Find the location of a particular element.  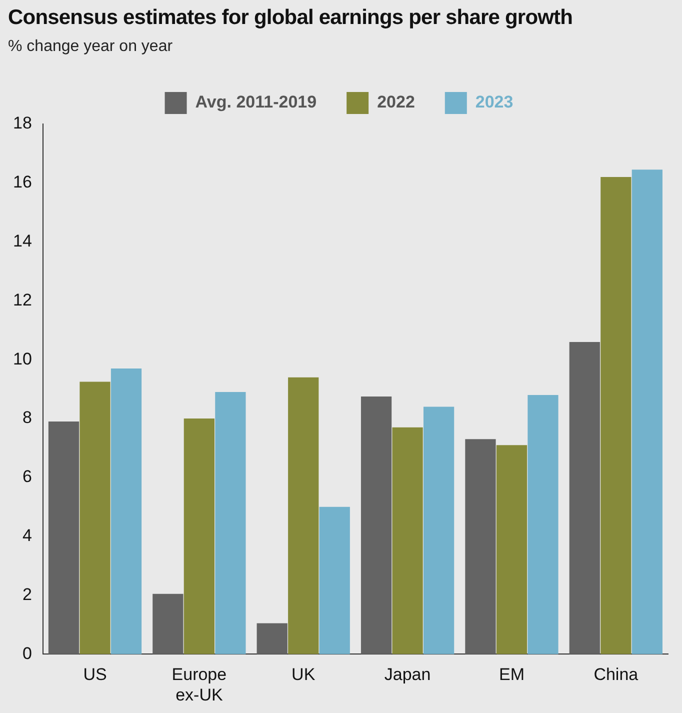

x-tick-label: Japan is located at coordinates (407, 674).